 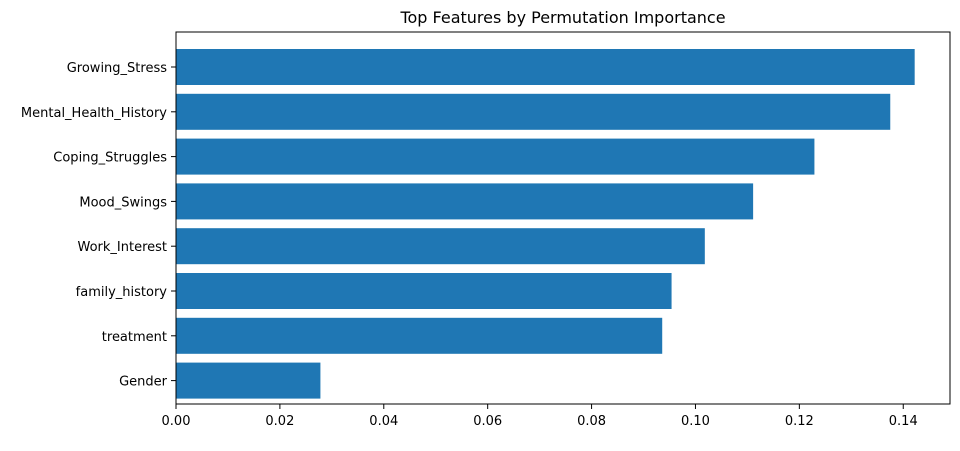 What do you see at coordinates (383, 421) in the screenshot?
I see `x-tick-label: 0.04` at bounding box center [383, 421].